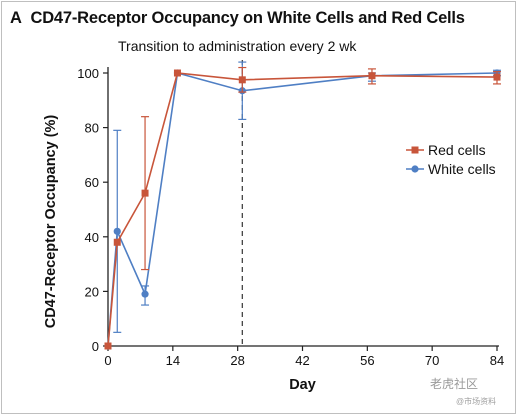 This screenshot has height=417, width=519. What do you see at coordinates (92, 128) in the screenshot?
I see `y-tick-label: 80` at bounding box center [92, 128].